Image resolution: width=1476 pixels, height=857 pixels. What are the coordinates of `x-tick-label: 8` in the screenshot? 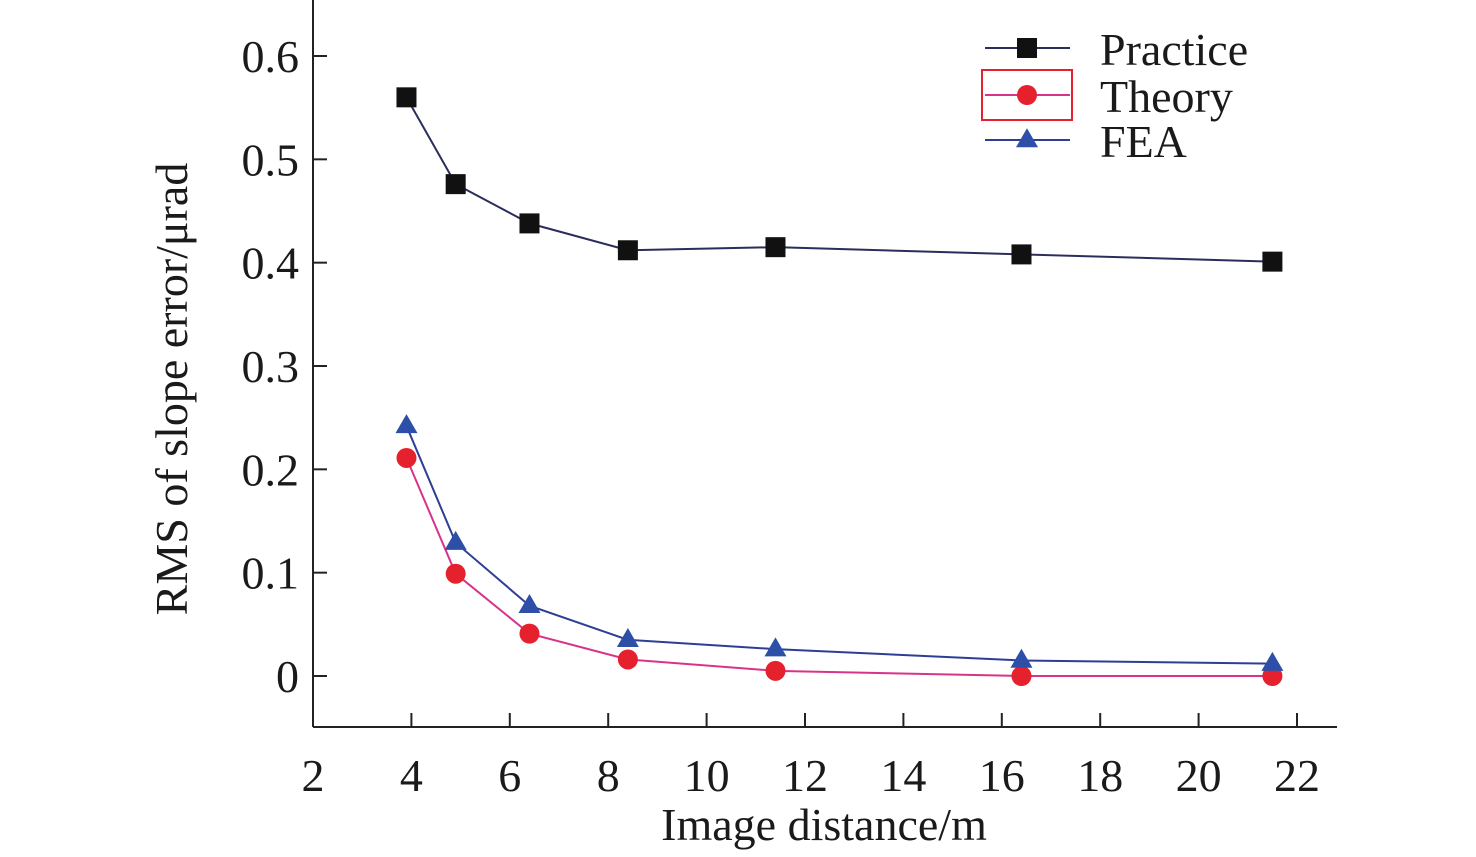 It's located at (608, 775).